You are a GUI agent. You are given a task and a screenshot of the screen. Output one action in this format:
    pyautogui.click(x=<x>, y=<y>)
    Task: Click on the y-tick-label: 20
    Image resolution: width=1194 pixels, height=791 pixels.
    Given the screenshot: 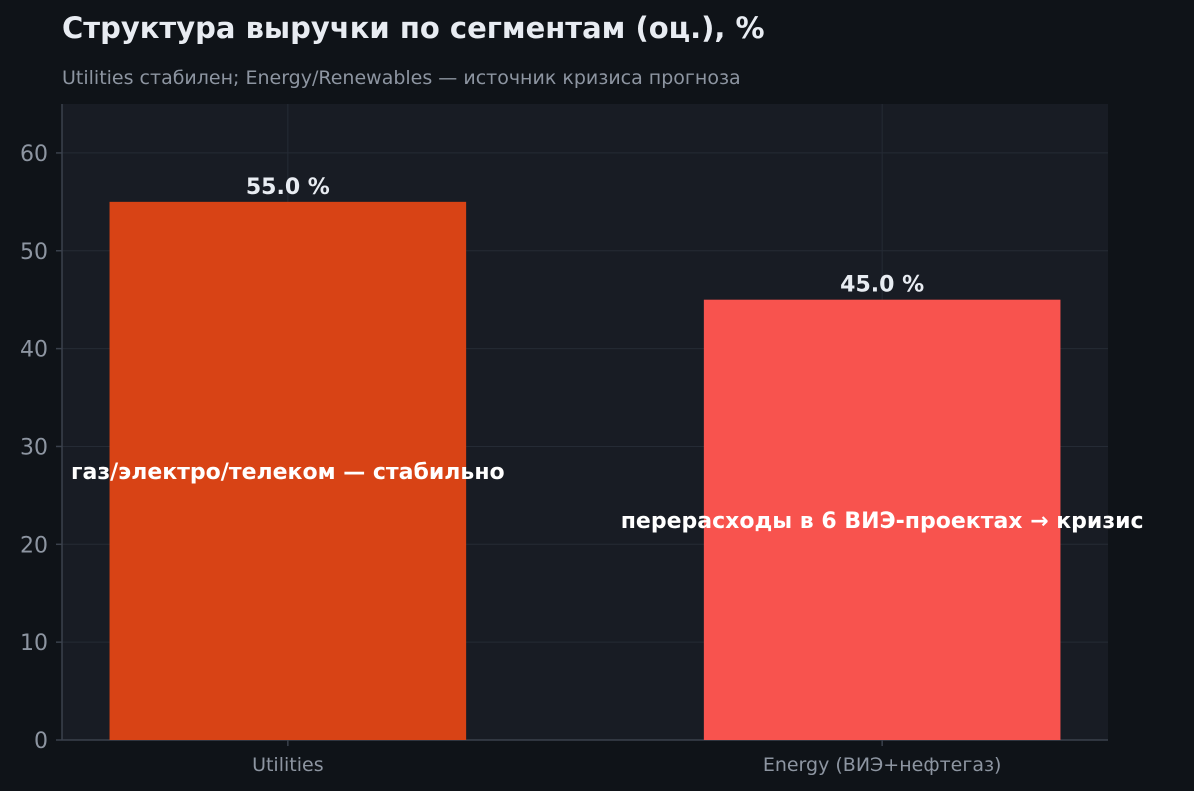 What is the action you would take?
    pyautogui.click(x=34, y=545)
    